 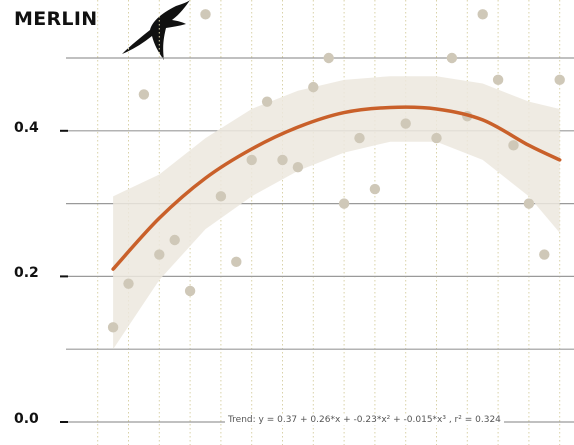 What do you see at coordinates (26, 419) in the screenshot?
I see `ytick-label-0: 0.0` at bounding box center [26, 419].